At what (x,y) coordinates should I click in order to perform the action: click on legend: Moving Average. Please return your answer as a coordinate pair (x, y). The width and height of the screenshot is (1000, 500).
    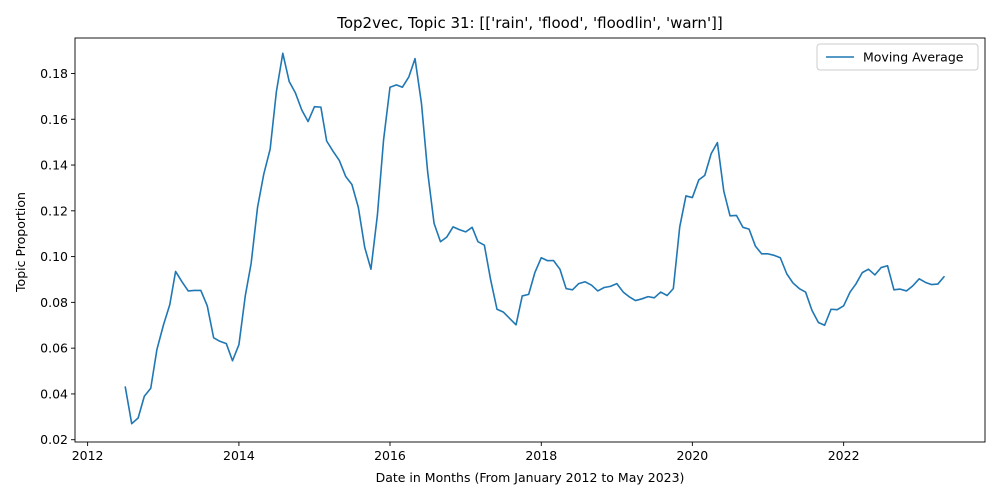
    Looking at the image, I should click on (897, 57).